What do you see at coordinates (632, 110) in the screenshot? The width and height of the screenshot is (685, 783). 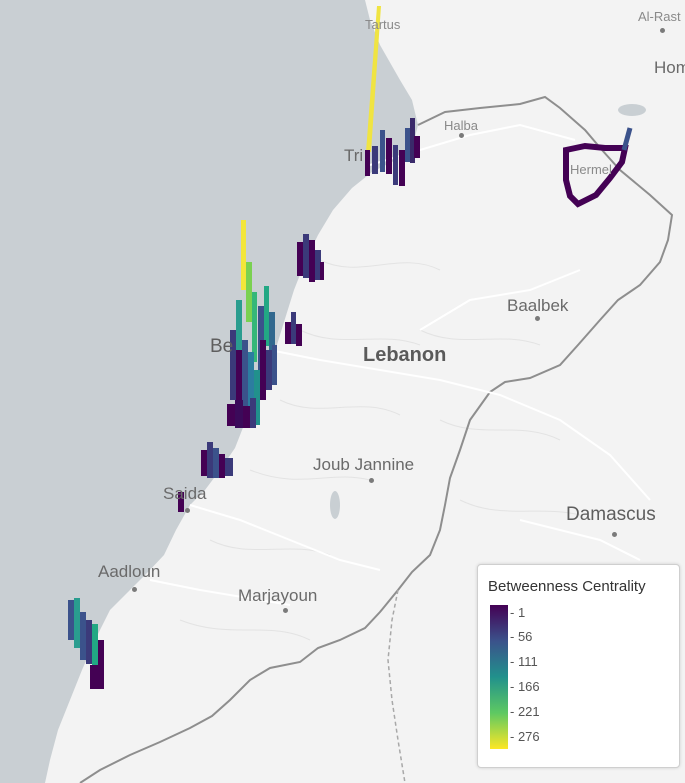 I see `lake-homs` at bounding box center [632, 110].